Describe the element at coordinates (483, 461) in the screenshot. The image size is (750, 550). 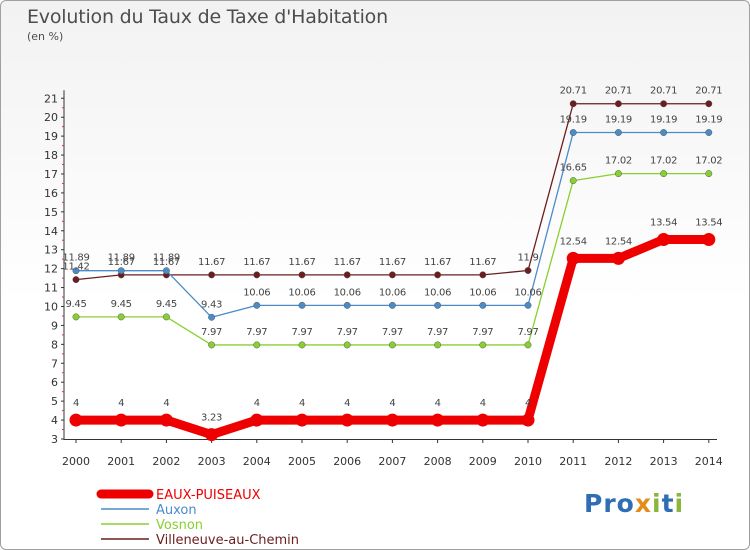
I see `x-tick-label: 2009` at that location.